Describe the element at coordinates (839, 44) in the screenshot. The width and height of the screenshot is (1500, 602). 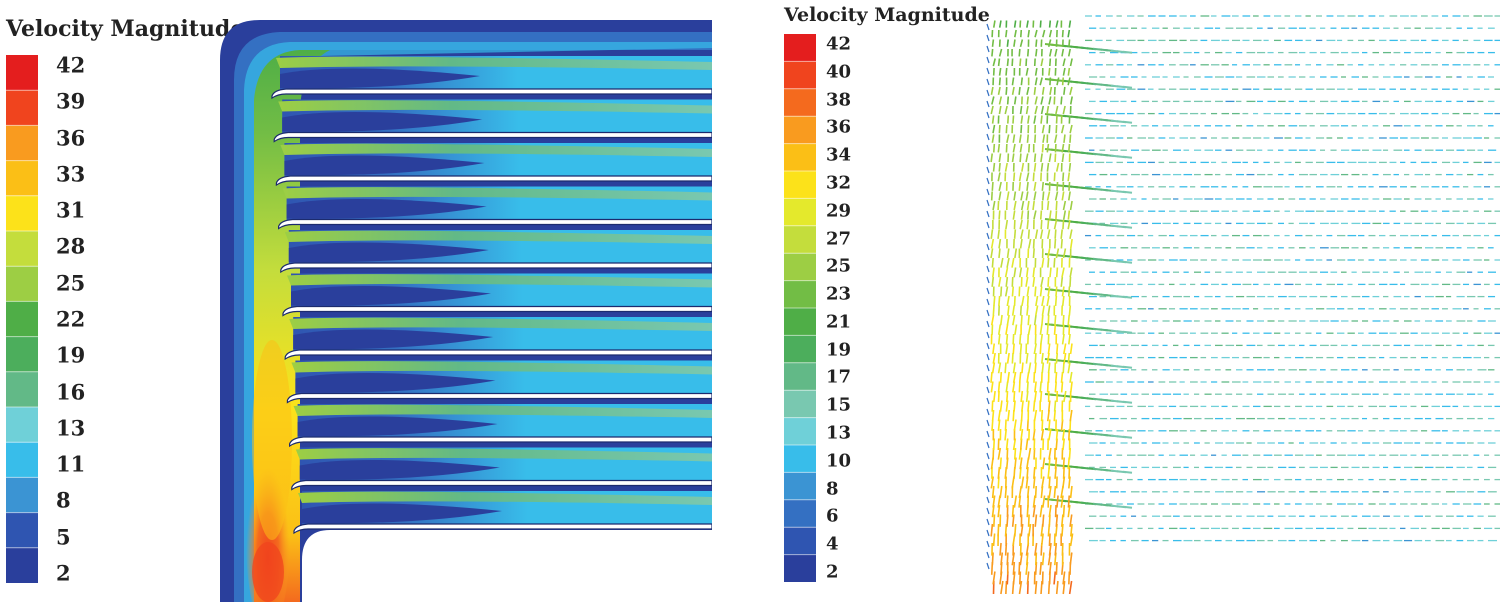
I see `legend-label: 42` at that location.